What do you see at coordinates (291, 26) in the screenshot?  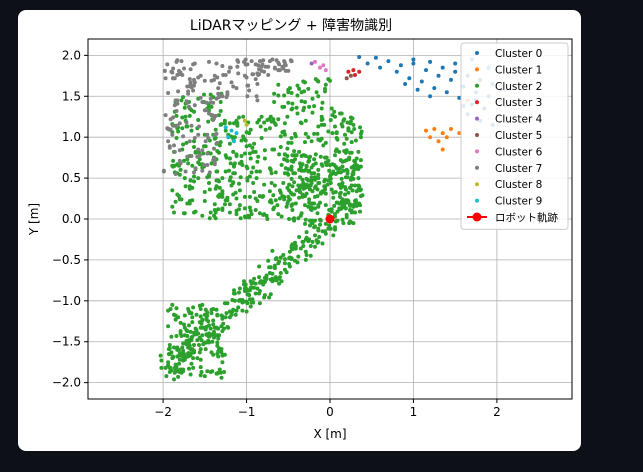 I see `chart-title: LiDARマッピング + 障害物識別` at bounding box center [291, 26].